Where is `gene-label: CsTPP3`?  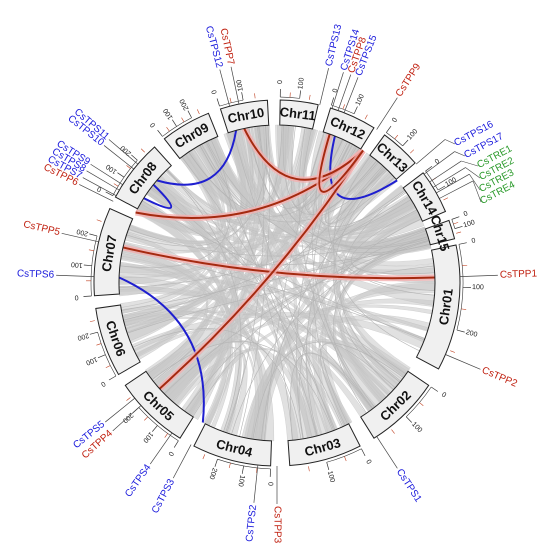 gene-label: CsTPP3 is located at coordinates (277, 525).